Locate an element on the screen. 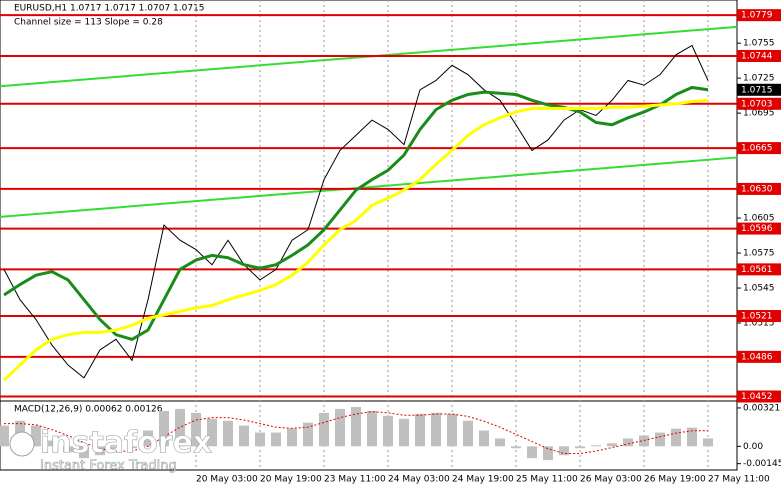  signal-line is located at coordinates (356, 432).